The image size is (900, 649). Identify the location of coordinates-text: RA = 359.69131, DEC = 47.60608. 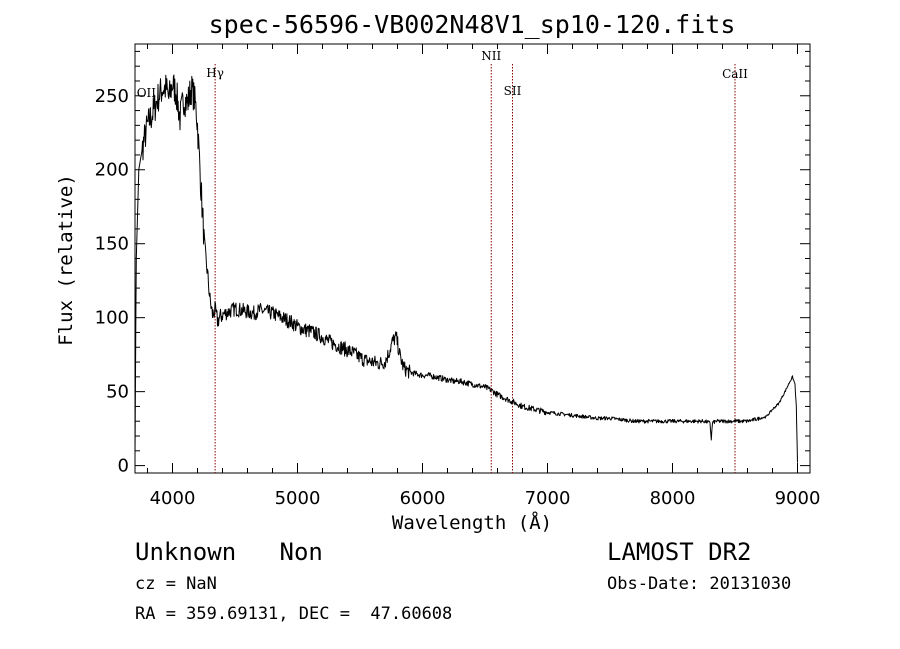
(294, 614).